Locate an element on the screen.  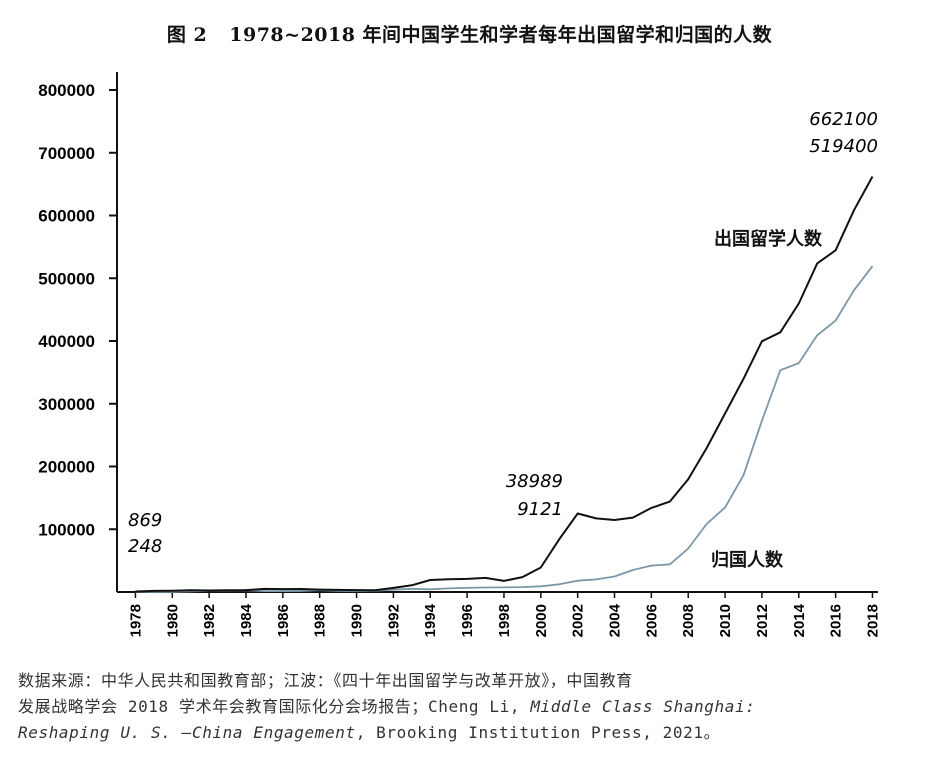
y-tick-label: 400000 is located at coordinates (66, 341).